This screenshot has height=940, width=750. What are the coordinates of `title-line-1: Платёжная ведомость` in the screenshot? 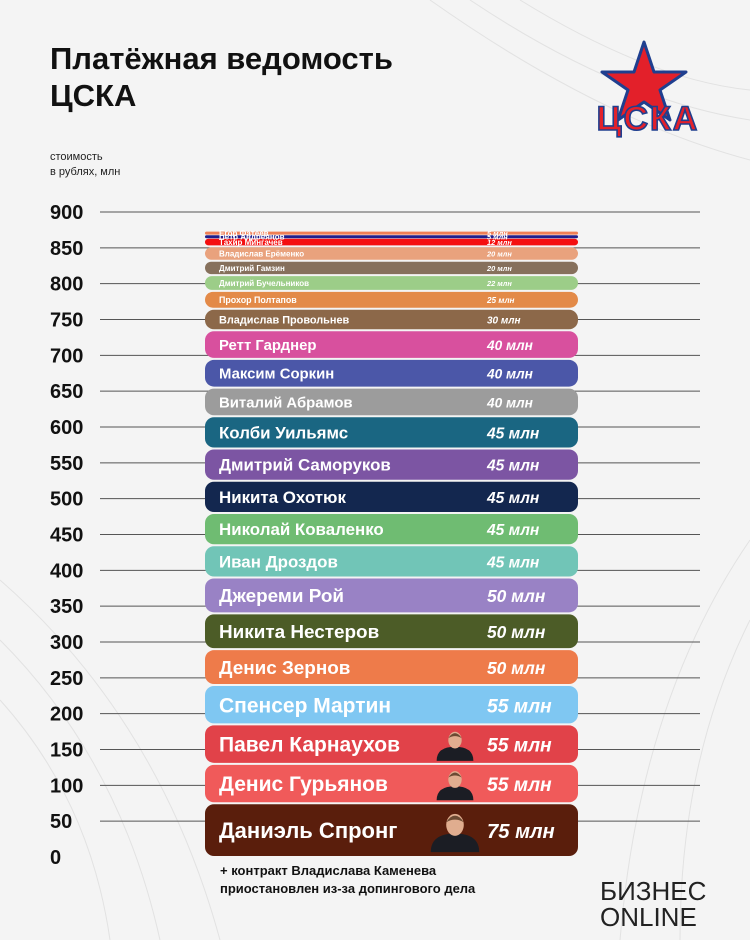 It's located at (221, 58).